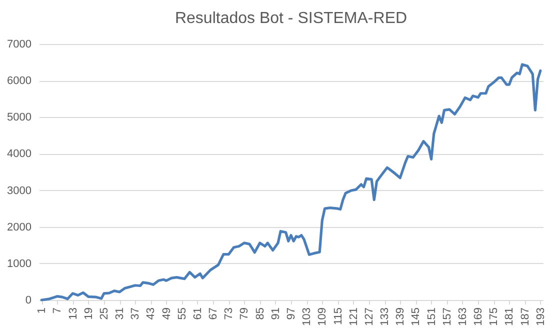  What do you see at coordinates (151, 314) in the screenshot?
I see `x-tick-label: 43` at bounding box center [151, 314].